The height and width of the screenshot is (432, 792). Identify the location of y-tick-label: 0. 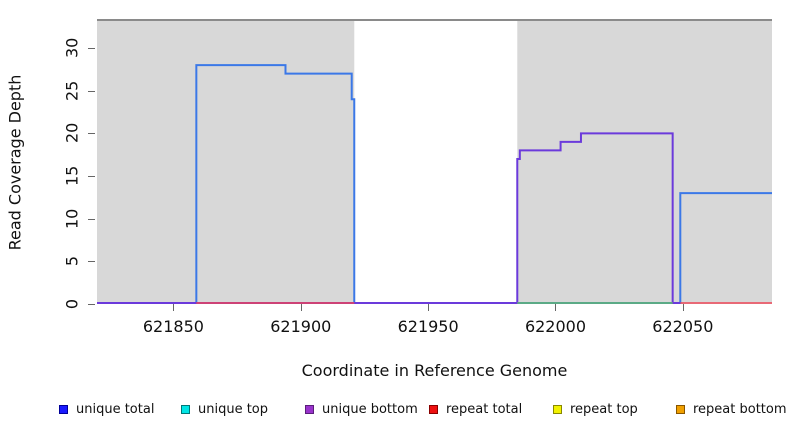
(72, 304).